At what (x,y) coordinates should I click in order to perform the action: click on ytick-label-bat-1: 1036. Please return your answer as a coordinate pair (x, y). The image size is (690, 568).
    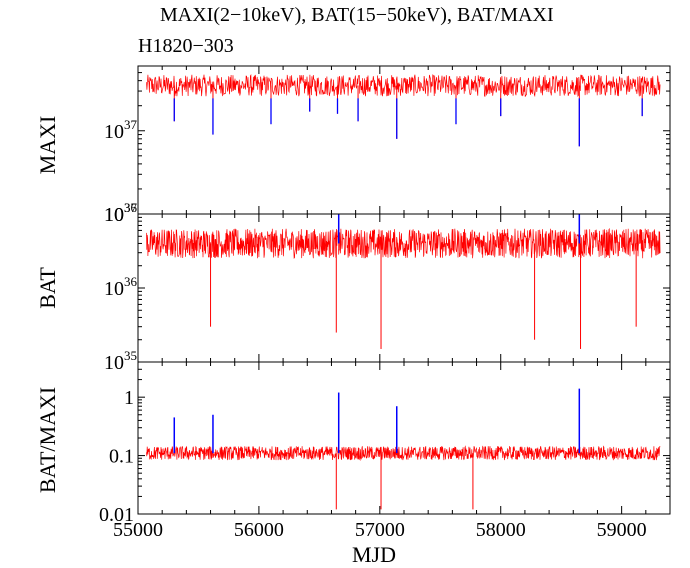
    Looking at the image, I should click on (121, 287).